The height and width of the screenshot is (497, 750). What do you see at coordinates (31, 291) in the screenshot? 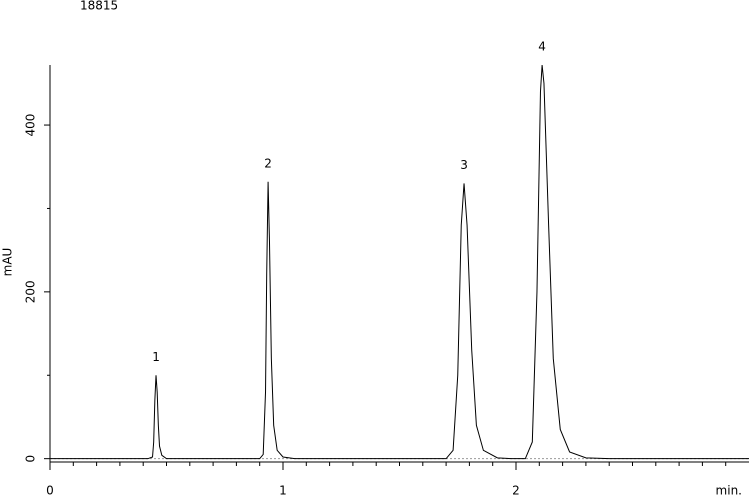
I see `y-tick-label: 200` at bounding box center [31, 291].